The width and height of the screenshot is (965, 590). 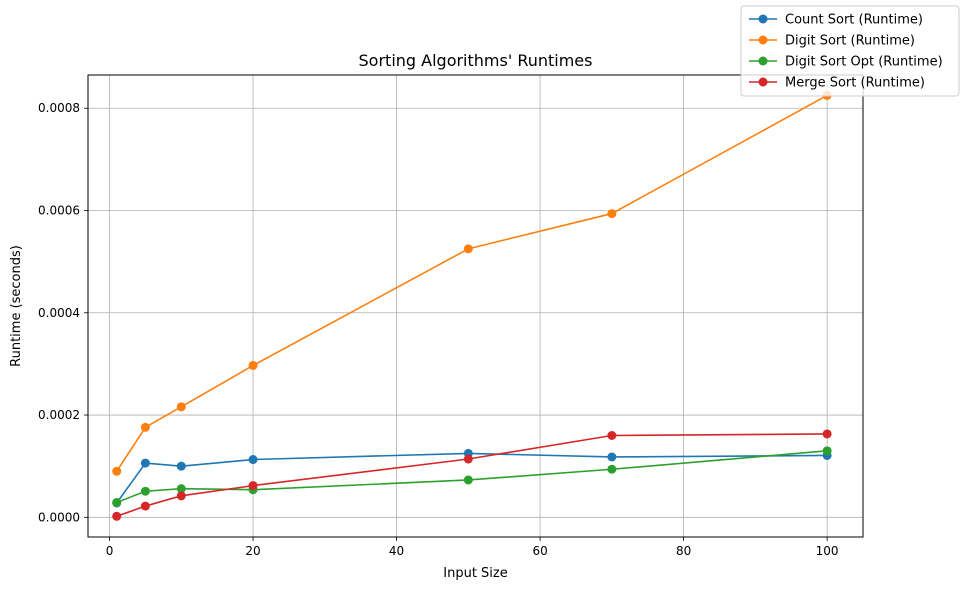 I want to click on x-tick-label: 20, so click(x=252, y=551).